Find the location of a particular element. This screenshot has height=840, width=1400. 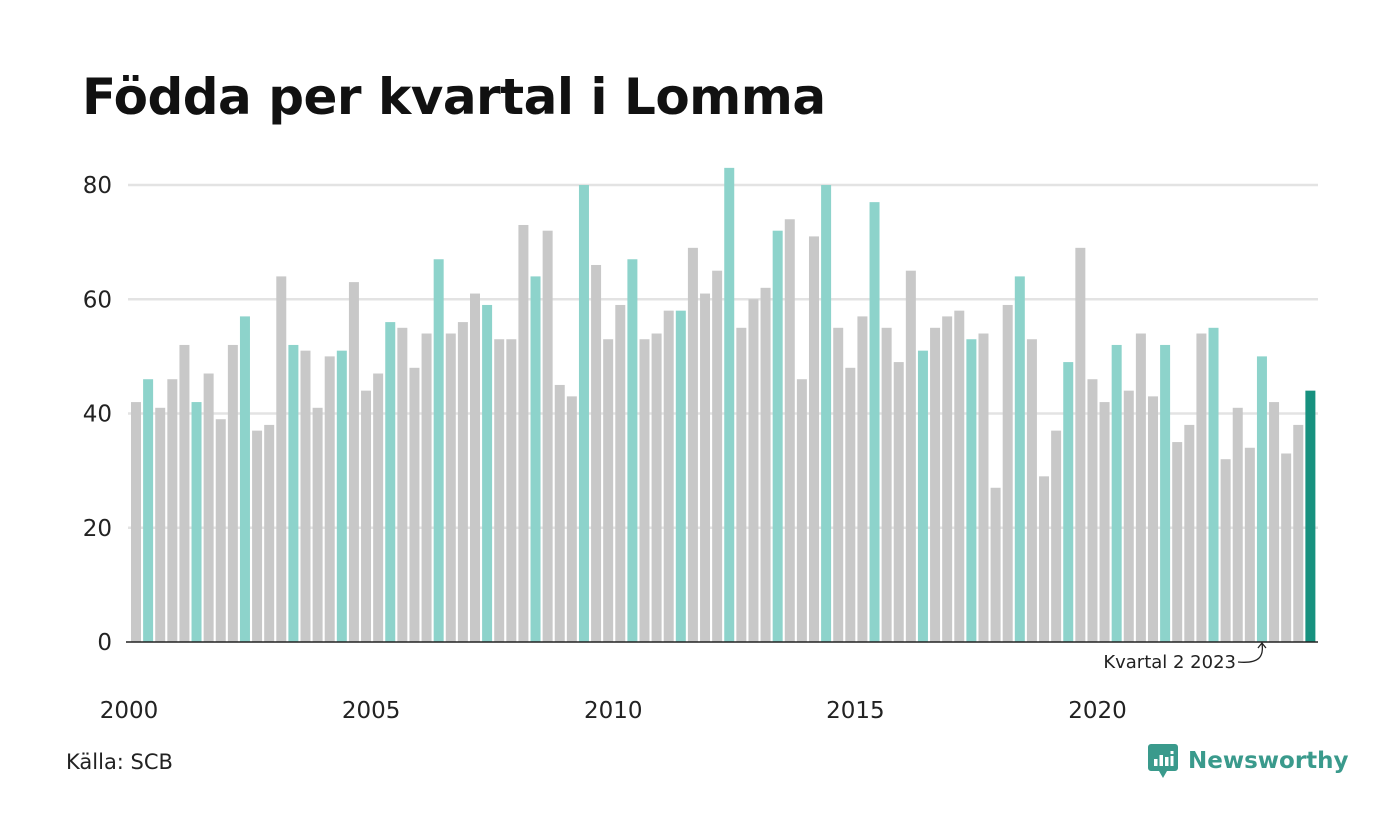

newsworthy-logo-icon is located at coordinates (1163, 761).